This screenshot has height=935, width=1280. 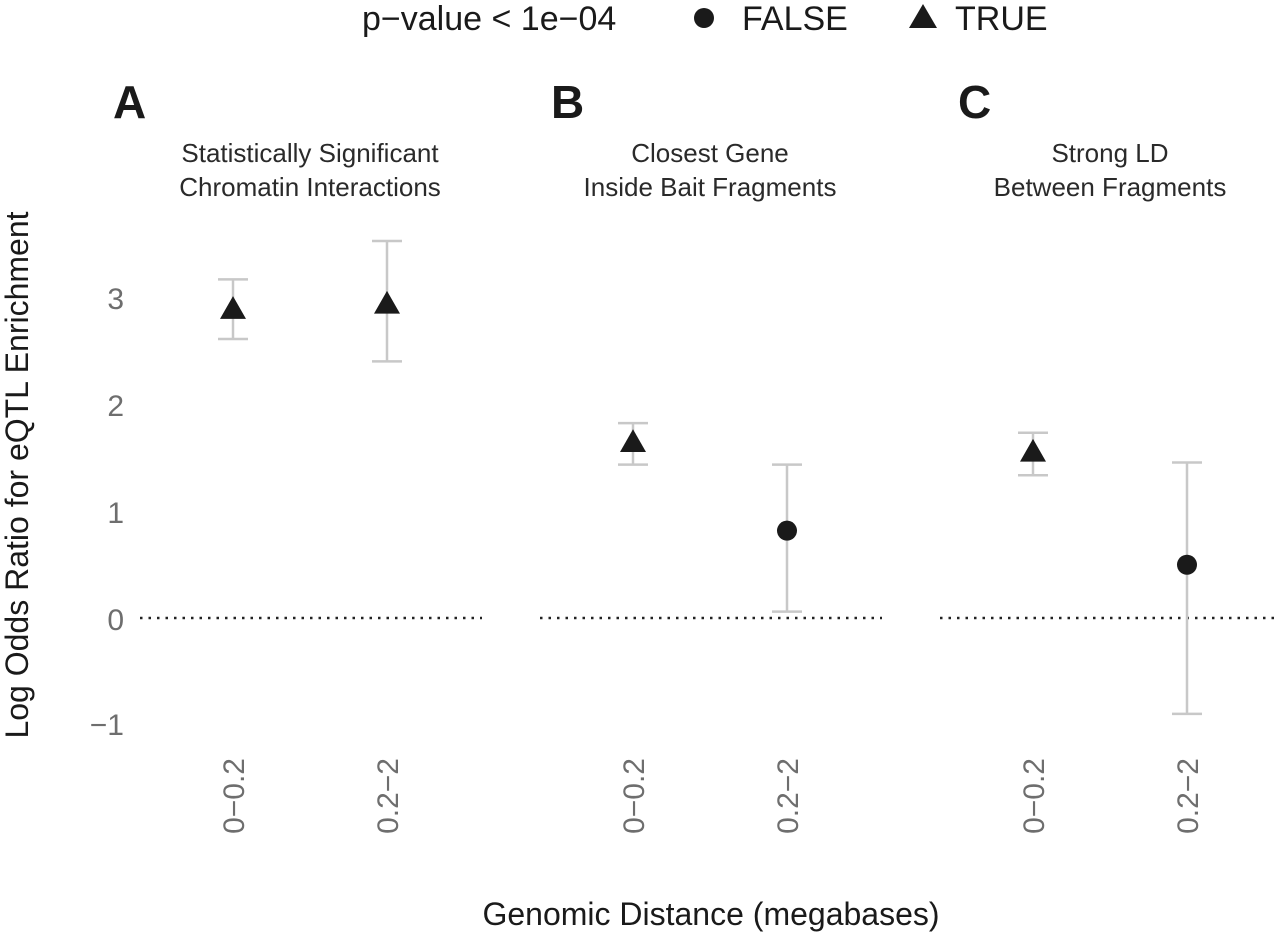 What do you see at coordinates (310, 187) in the screenshot?
I see `panel-title-line-2: Chromatin Interactions` at bounding box center [310, 187].